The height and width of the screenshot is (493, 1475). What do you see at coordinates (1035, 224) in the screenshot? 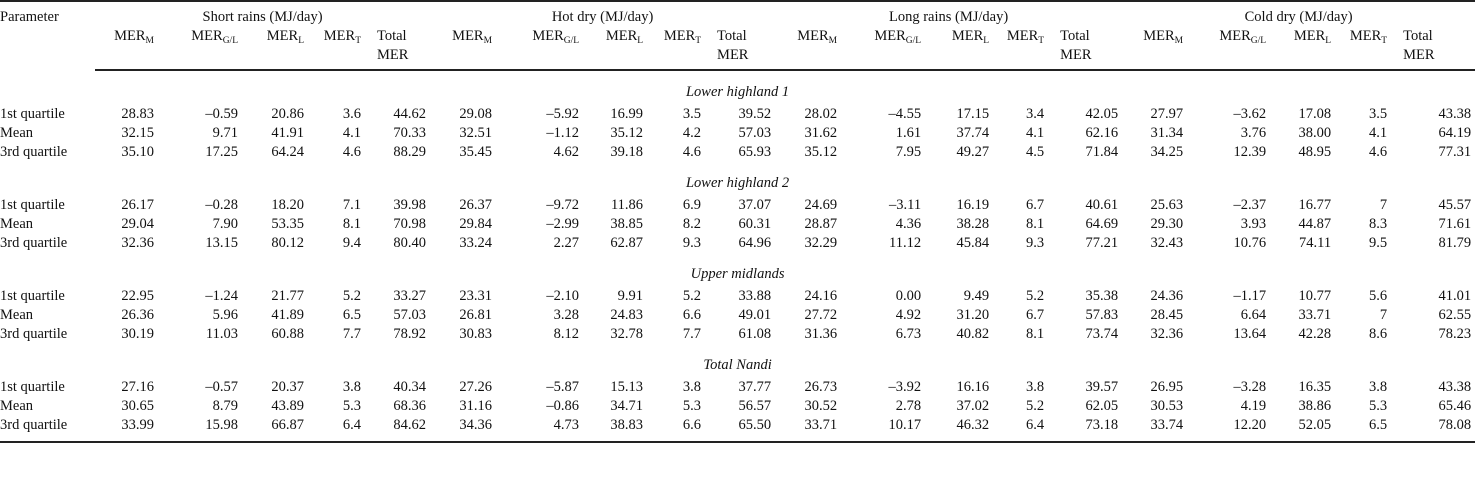
I see `table-cell: 8.1` at bounding box center [1035, 224].